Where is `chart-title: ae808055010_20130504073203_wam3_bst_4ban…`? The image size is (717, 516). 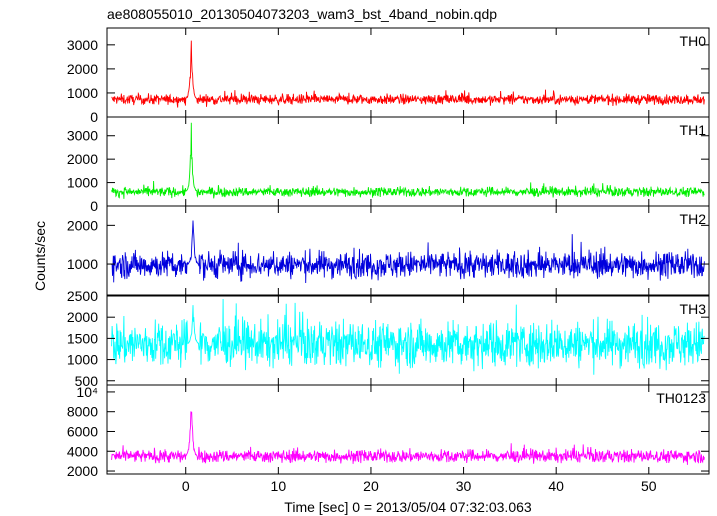 chart-title: ae808055010_20130504073203_wam3_bst_4ban… is located at coordinates (302, 14).